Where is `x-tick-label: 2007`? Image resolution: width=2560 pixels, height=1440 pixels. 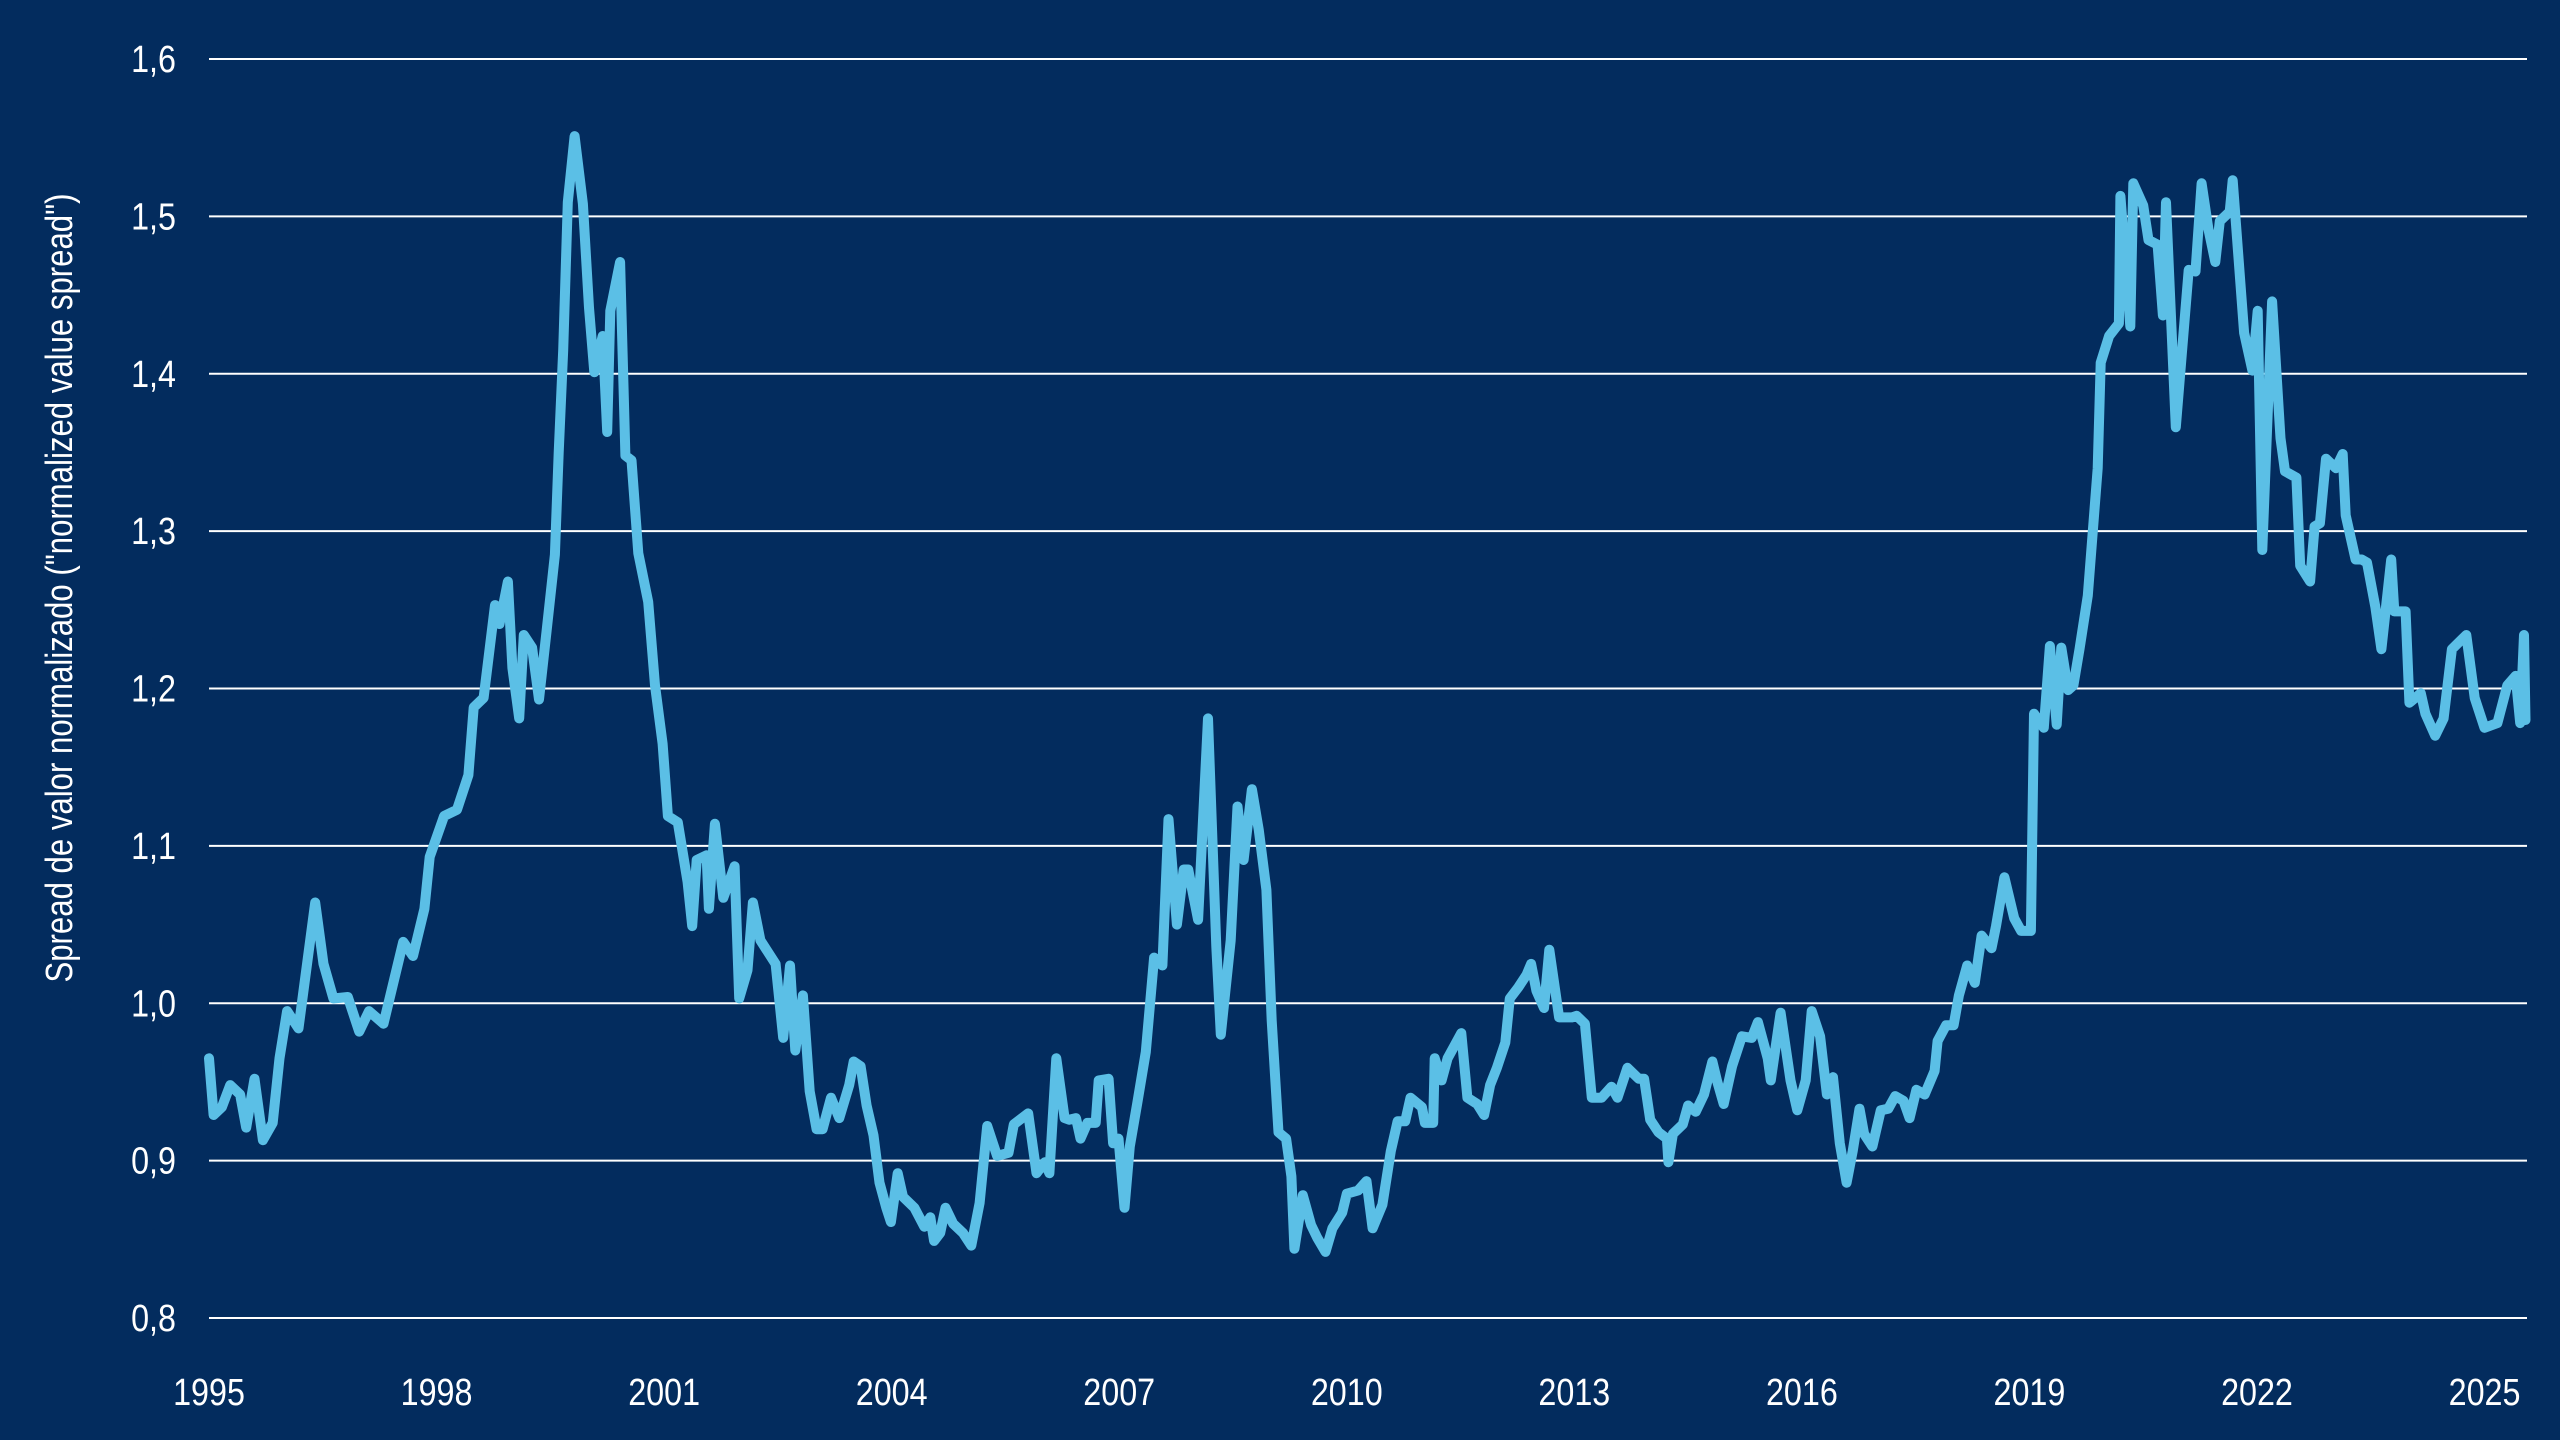 x-tick-label: 2007 is located at coordinates (1119, 1393).